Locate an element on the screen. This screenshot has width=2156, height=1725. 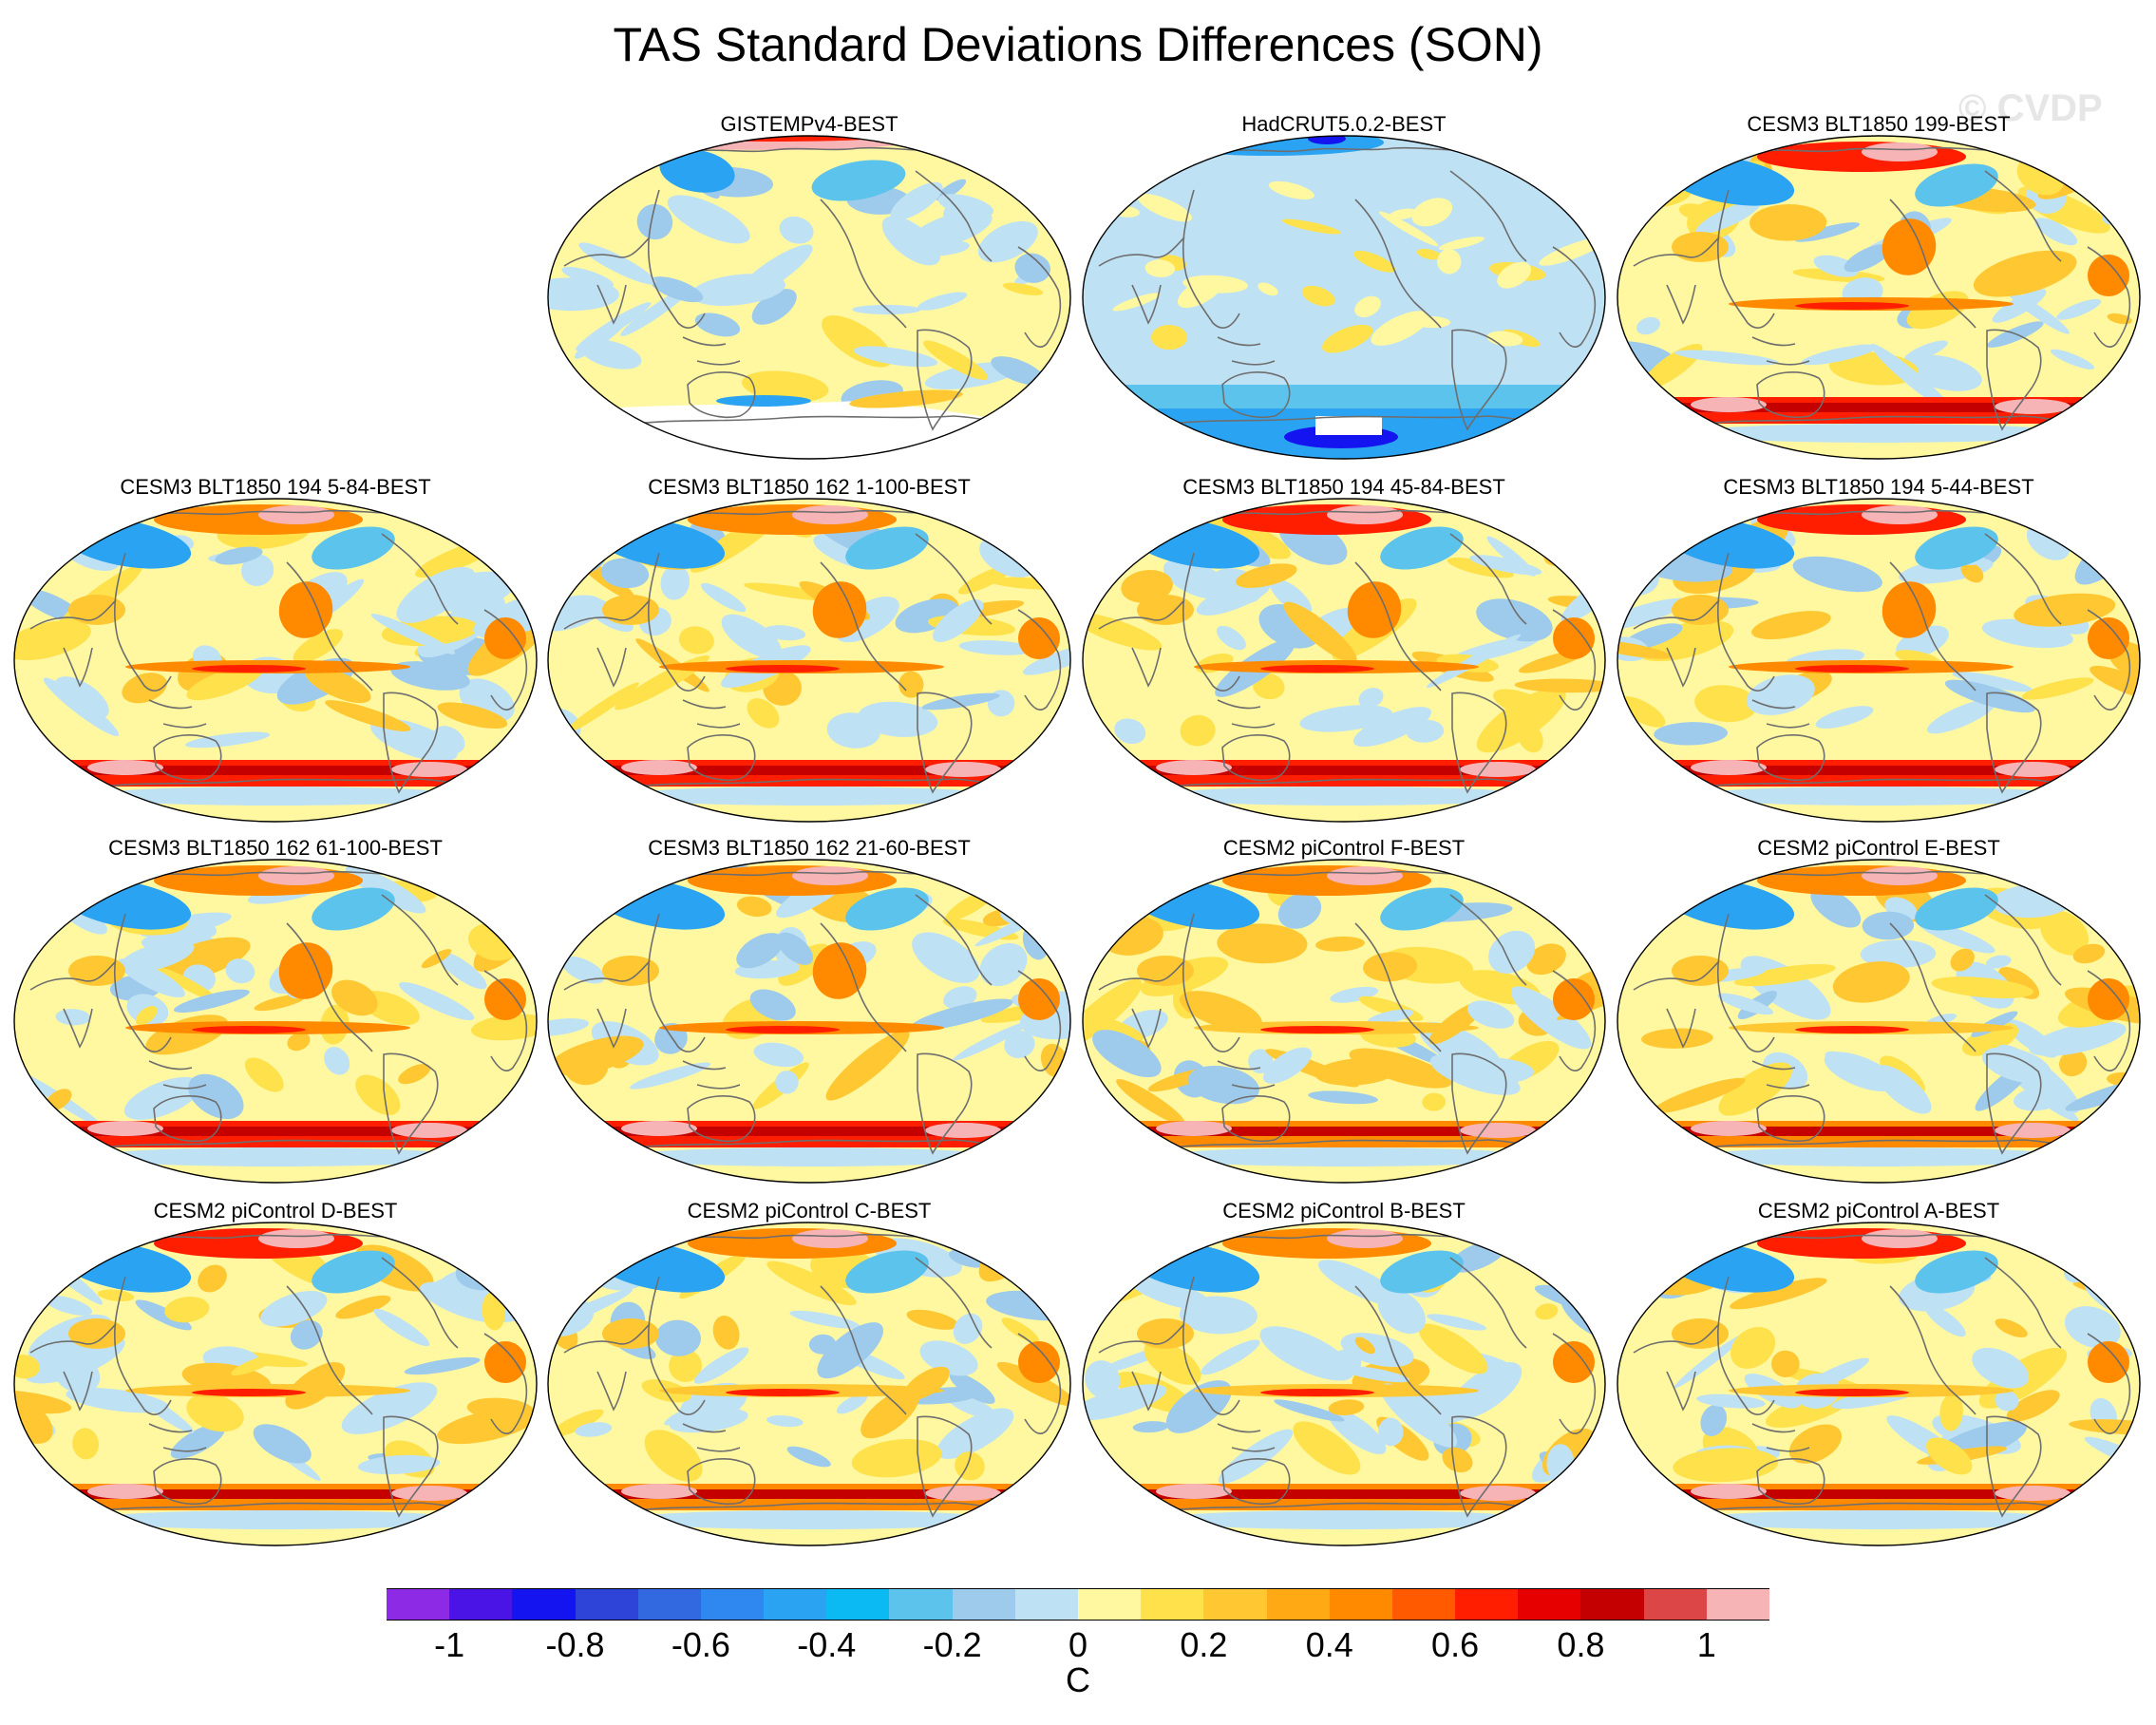
map-panel: CESM2 piControl C-BEST is located at coordinates (809, 1373).